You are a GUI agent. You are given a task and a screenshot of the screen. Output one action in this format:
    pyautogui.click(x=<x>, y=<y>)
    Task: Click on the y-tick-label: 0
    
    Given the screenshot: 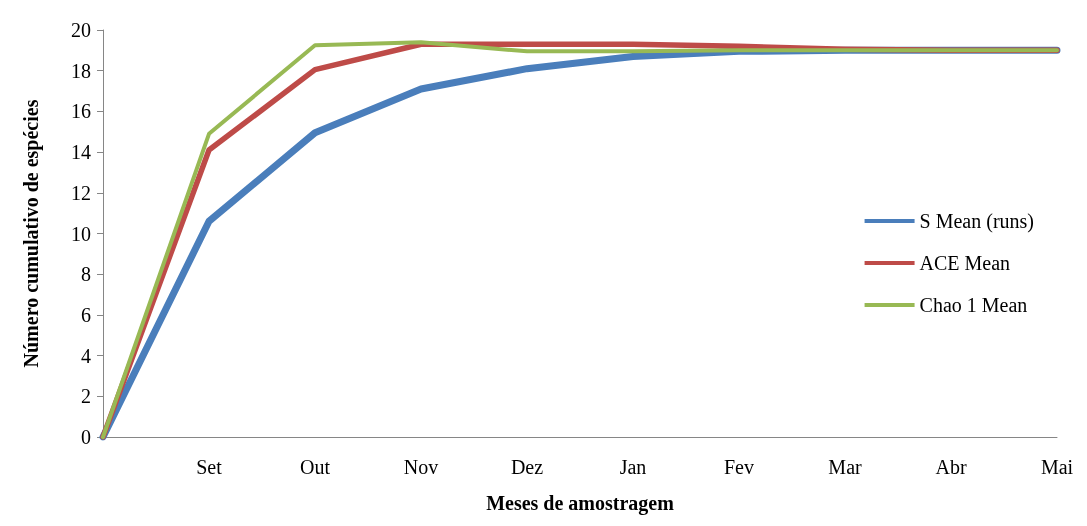 What is the action you would take?
    pyautogui.click(x=86, y=437)
    